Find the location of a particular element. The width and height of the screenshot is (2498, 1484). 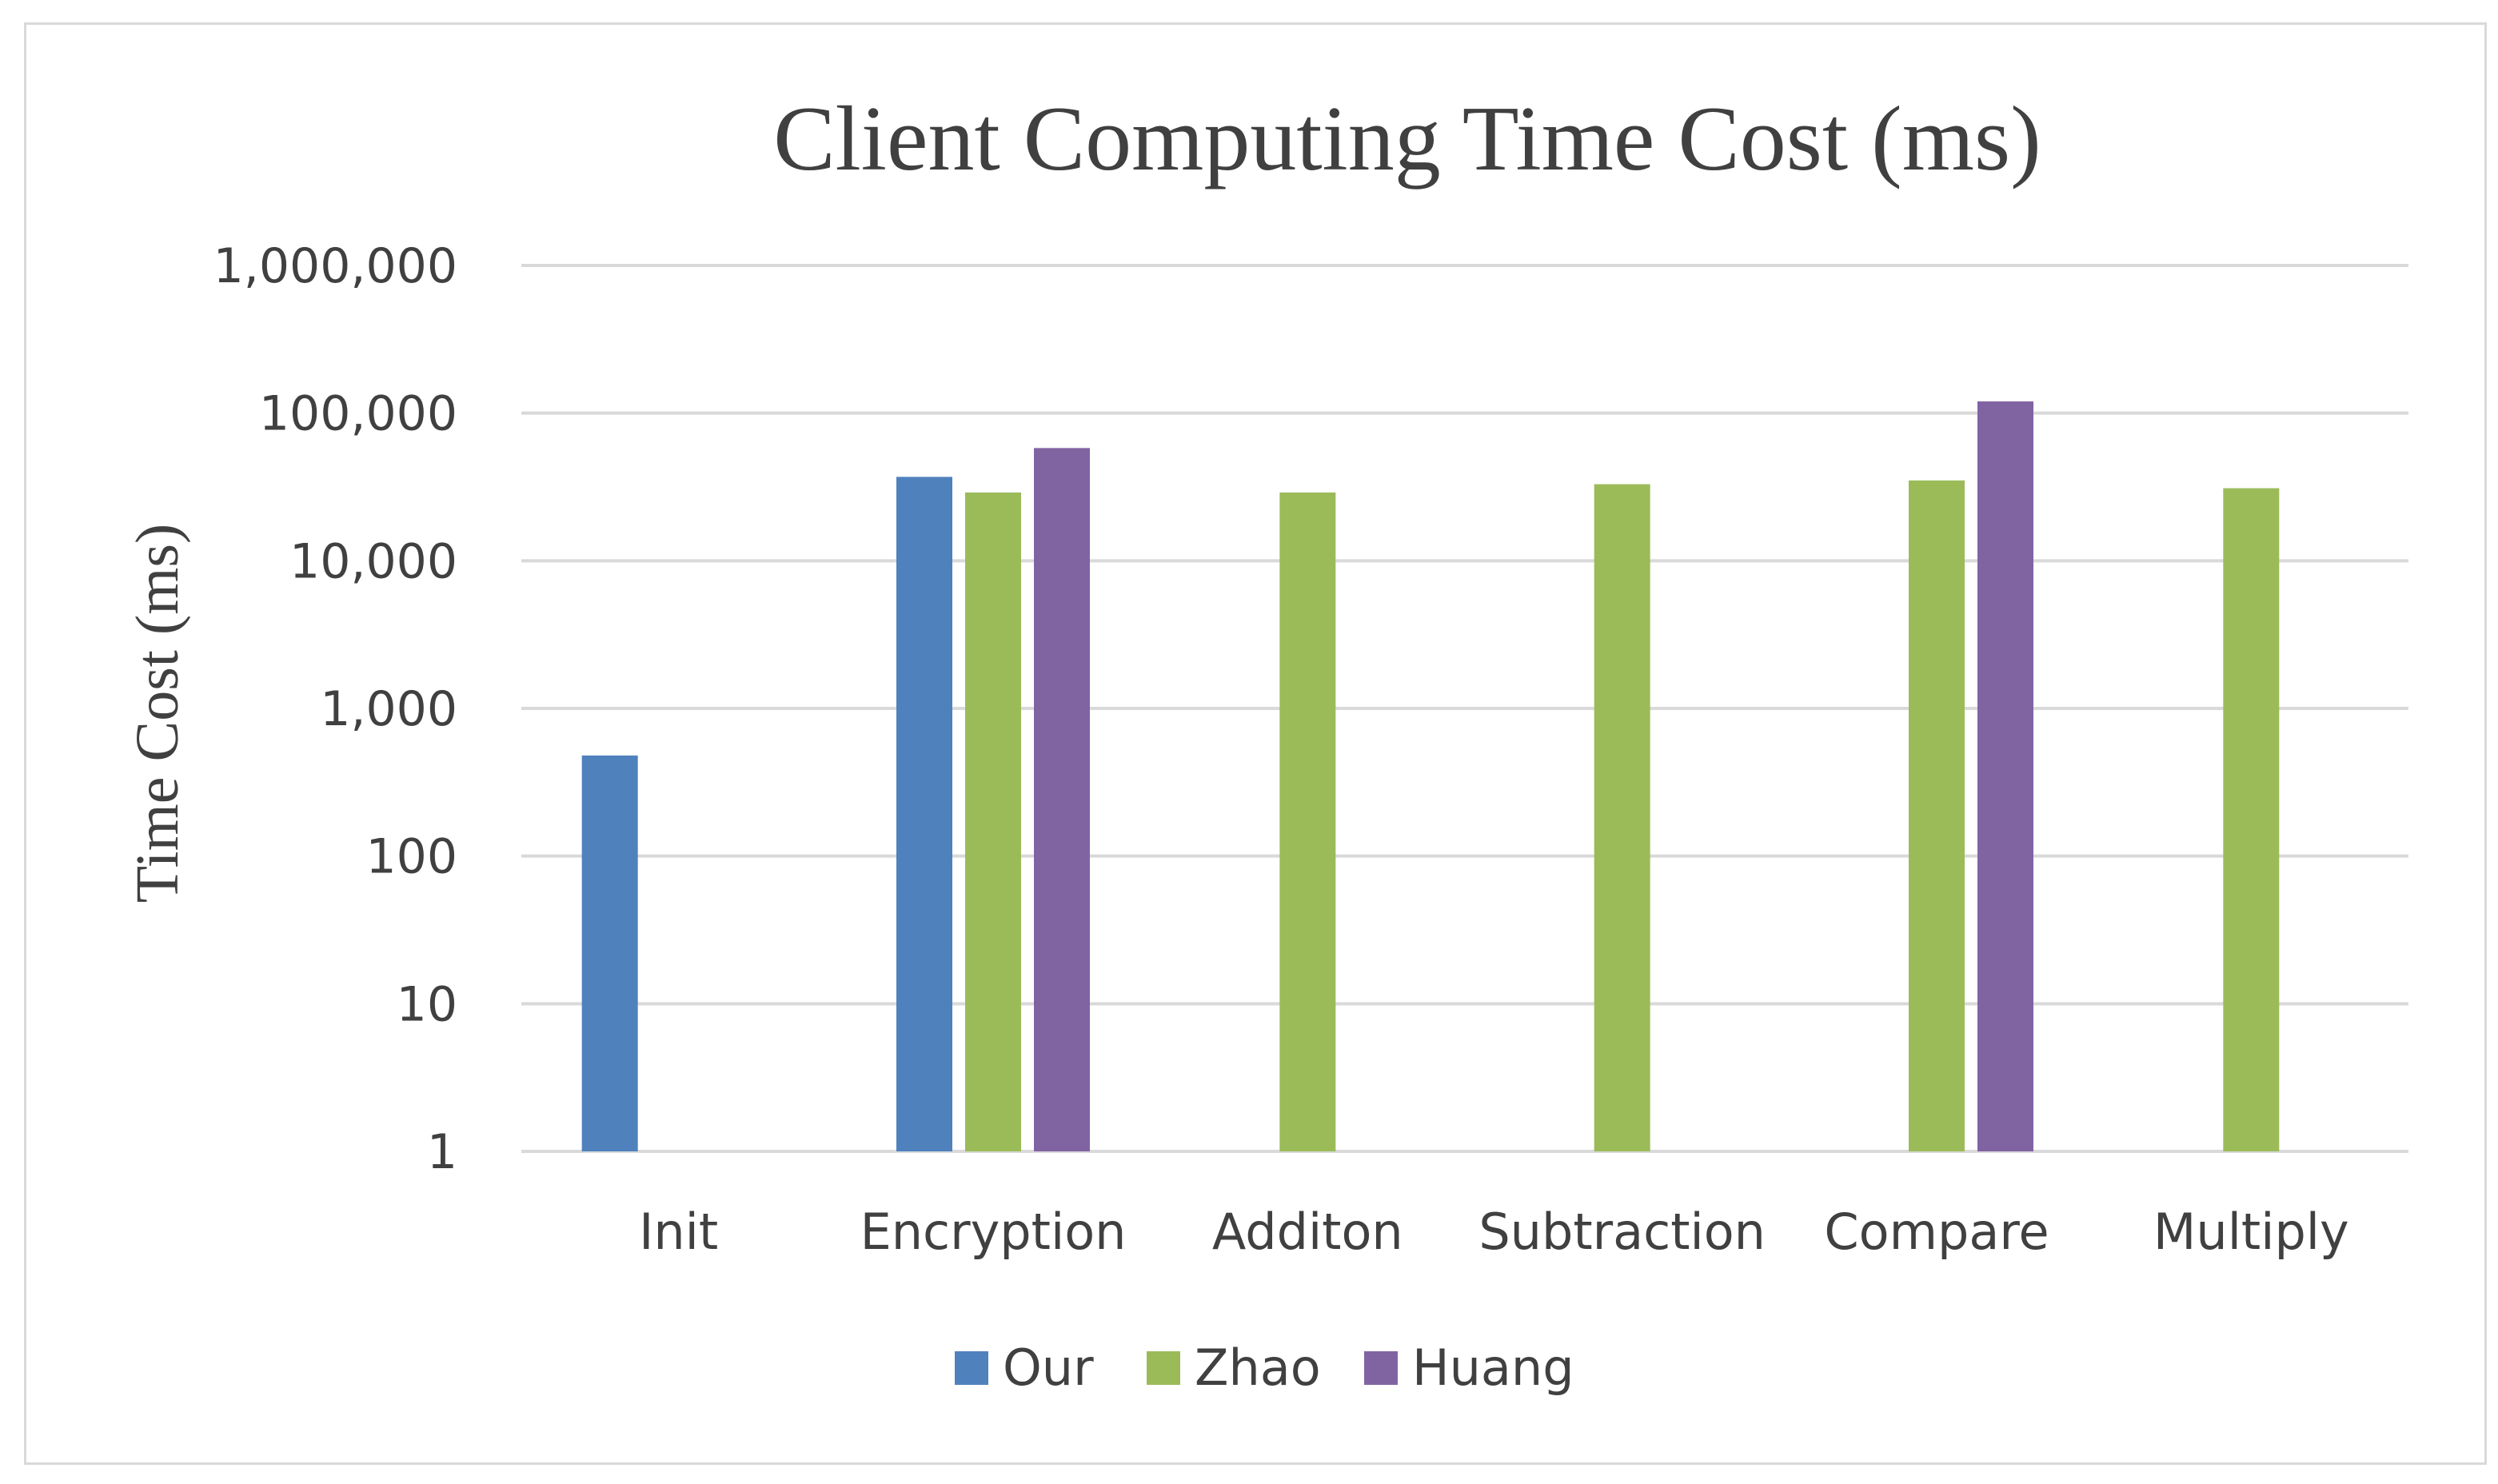

x-tick-label: Init is located at coordinates (678, 1232).